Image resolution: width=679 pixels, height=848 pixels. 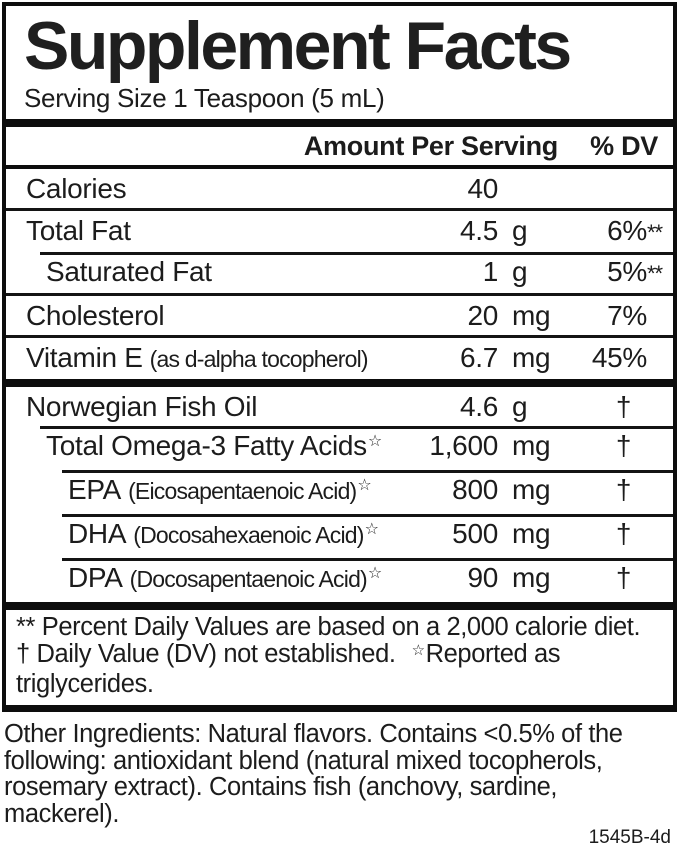 What do you see at coordinates (627, 271) in the screenshot?
I see `daily-value-text: 5%` at bounding box center [627, 271].